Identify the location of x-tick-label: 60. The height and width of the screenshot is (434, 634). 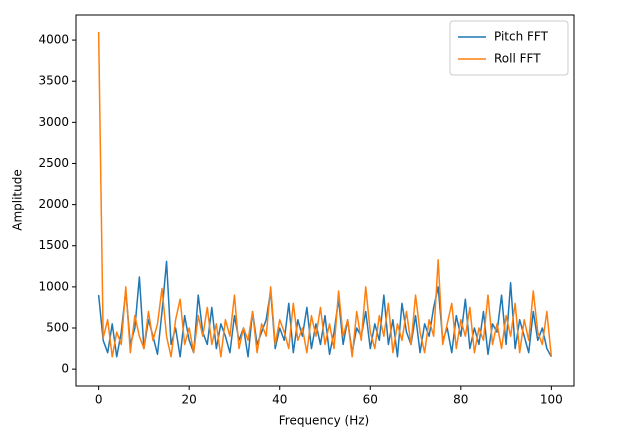
(370, 400).